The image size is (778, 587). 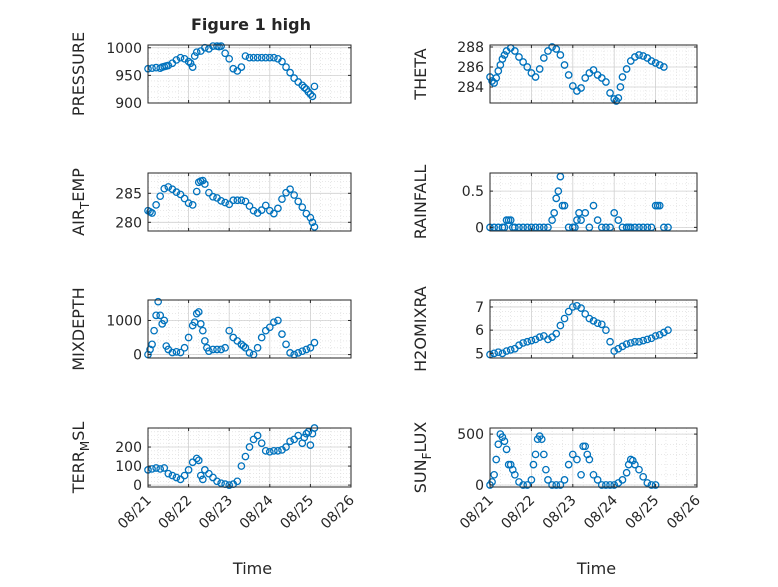 What do you see at coordinates (297, 513) in the screenshot?
I see `x-tick-label: 08/25` at bounding box center [297, 513].